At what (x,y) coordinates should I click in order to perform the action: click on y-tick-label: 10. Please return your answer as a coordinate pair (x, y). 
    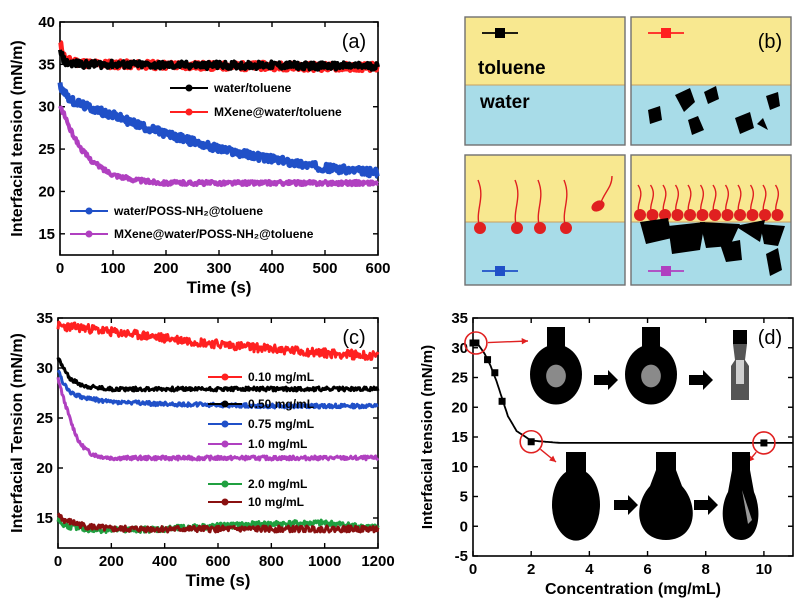
    Looking at the image, I should click on (459, 467).